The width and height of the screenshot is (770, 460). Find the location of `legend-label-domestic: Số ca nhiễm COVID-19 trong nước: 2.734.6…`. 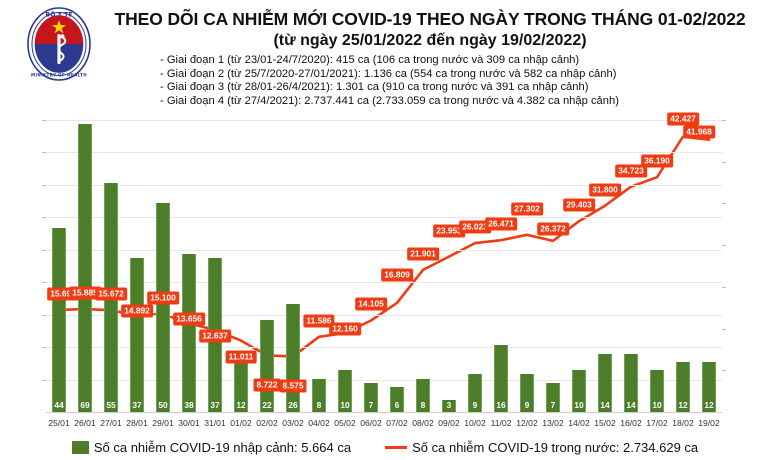

legend-label-domestic: Số ca nhiễm COVID-19 trong nước: 2.734.6… is located at coordinates (555, 447).